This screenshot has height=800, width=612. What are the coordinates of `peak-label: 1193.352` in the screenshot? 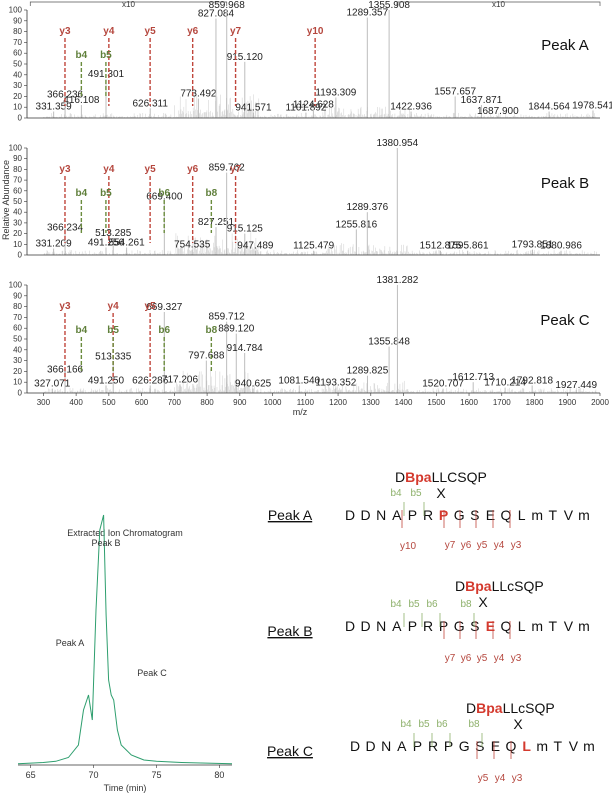 It's located at (335, 383).